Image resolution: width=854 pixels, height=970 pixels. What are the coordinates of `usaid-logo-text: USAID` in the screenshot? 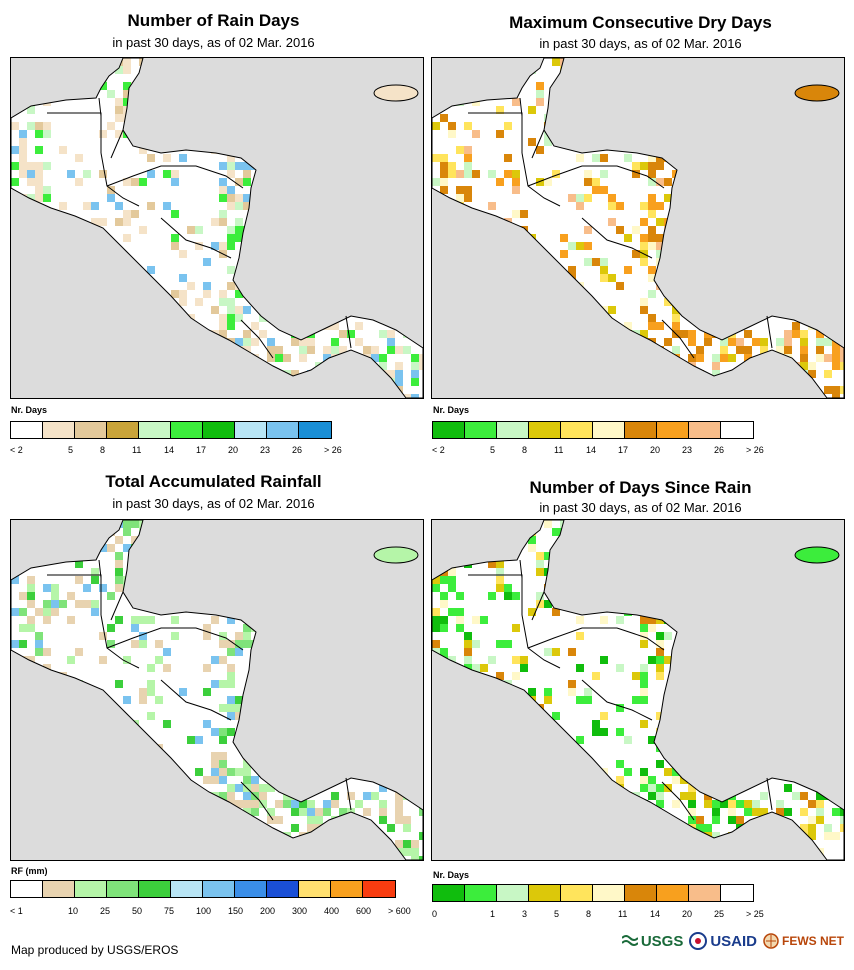 It's located at (733, 941).